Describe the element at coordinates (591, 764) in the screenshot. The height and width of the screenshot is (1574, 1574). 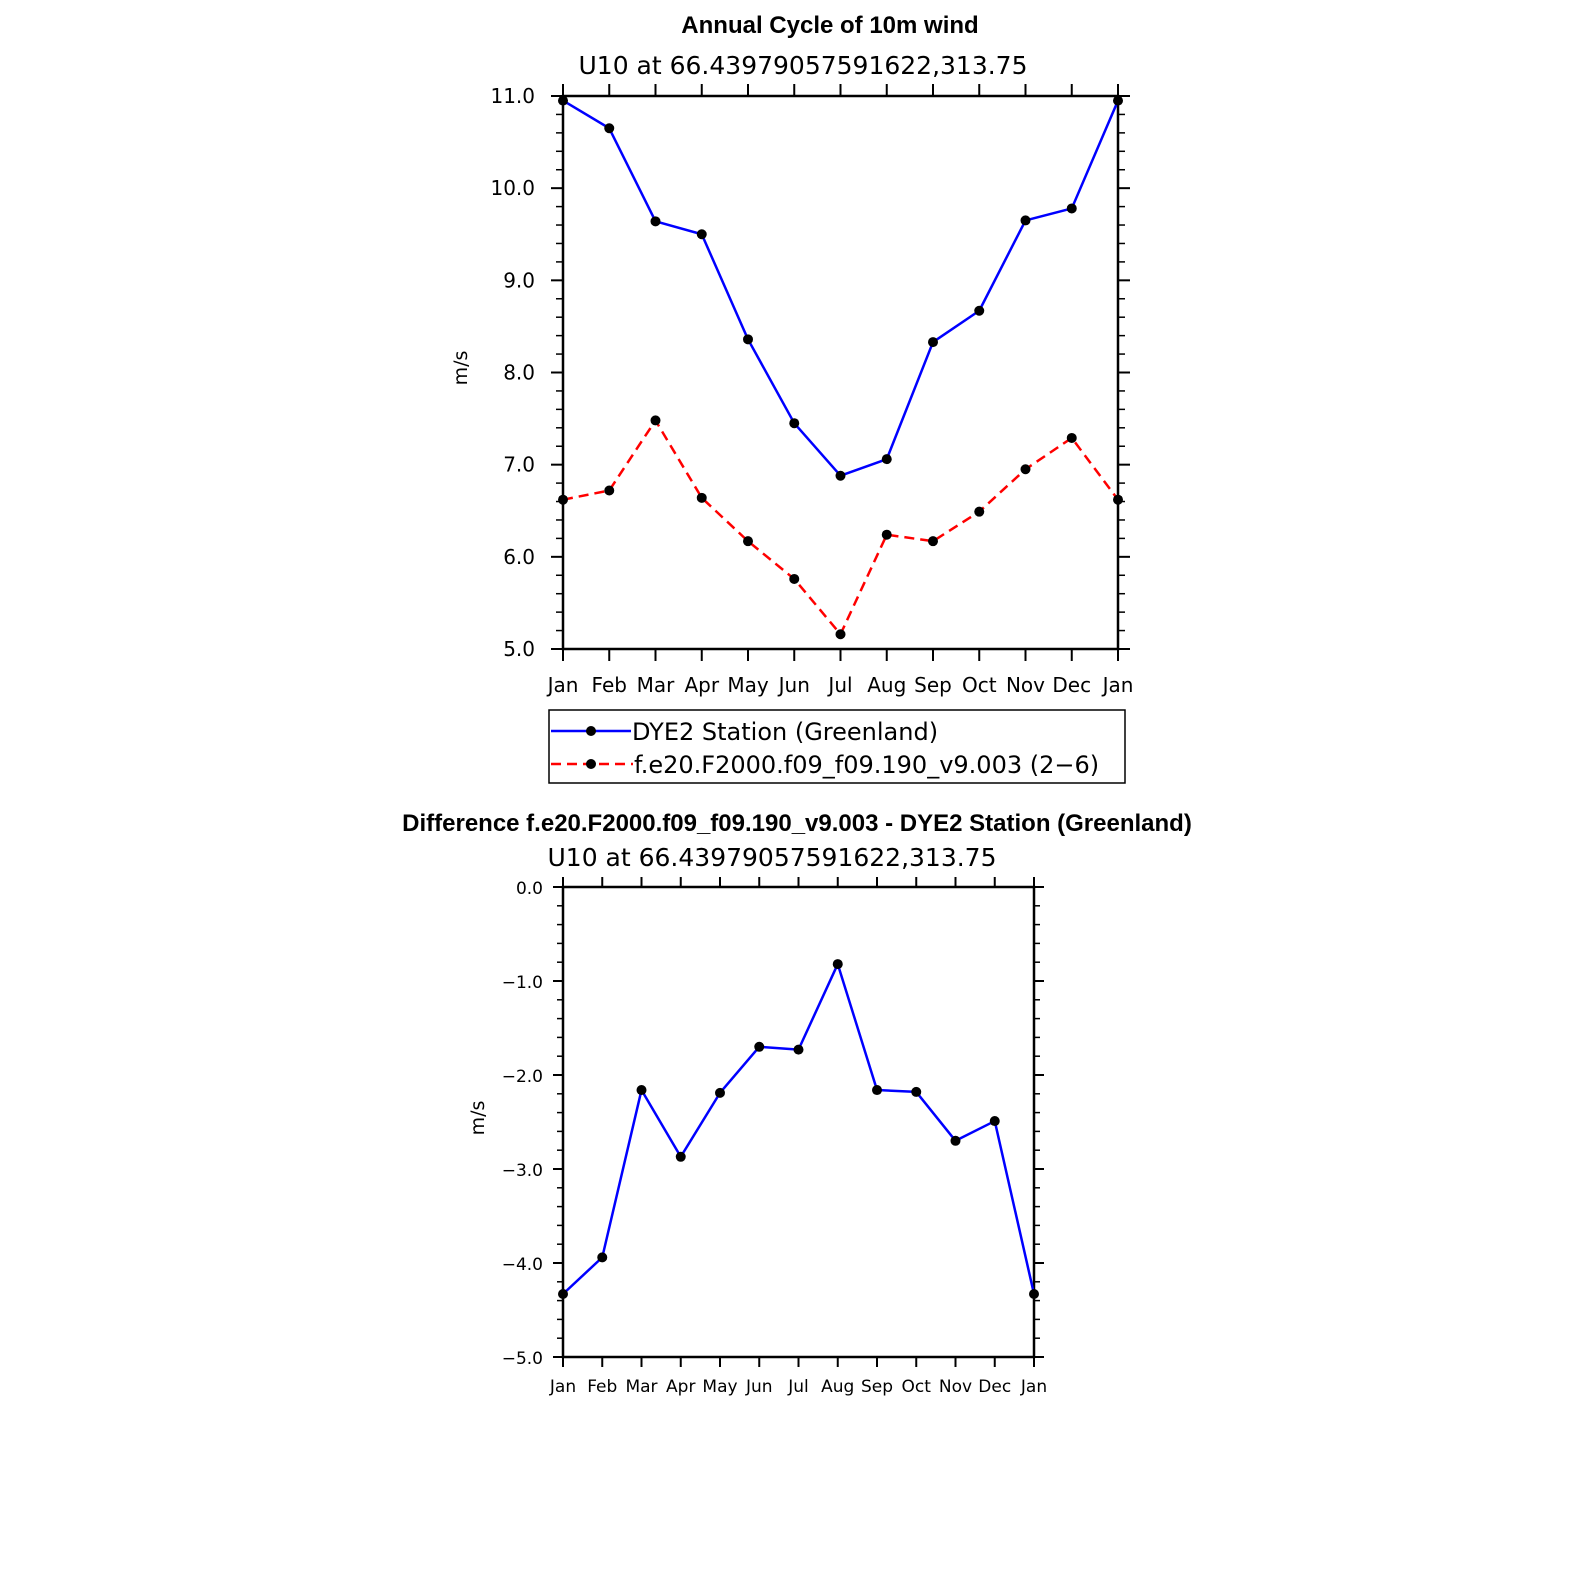
I see `legend-marker-model` at that location.